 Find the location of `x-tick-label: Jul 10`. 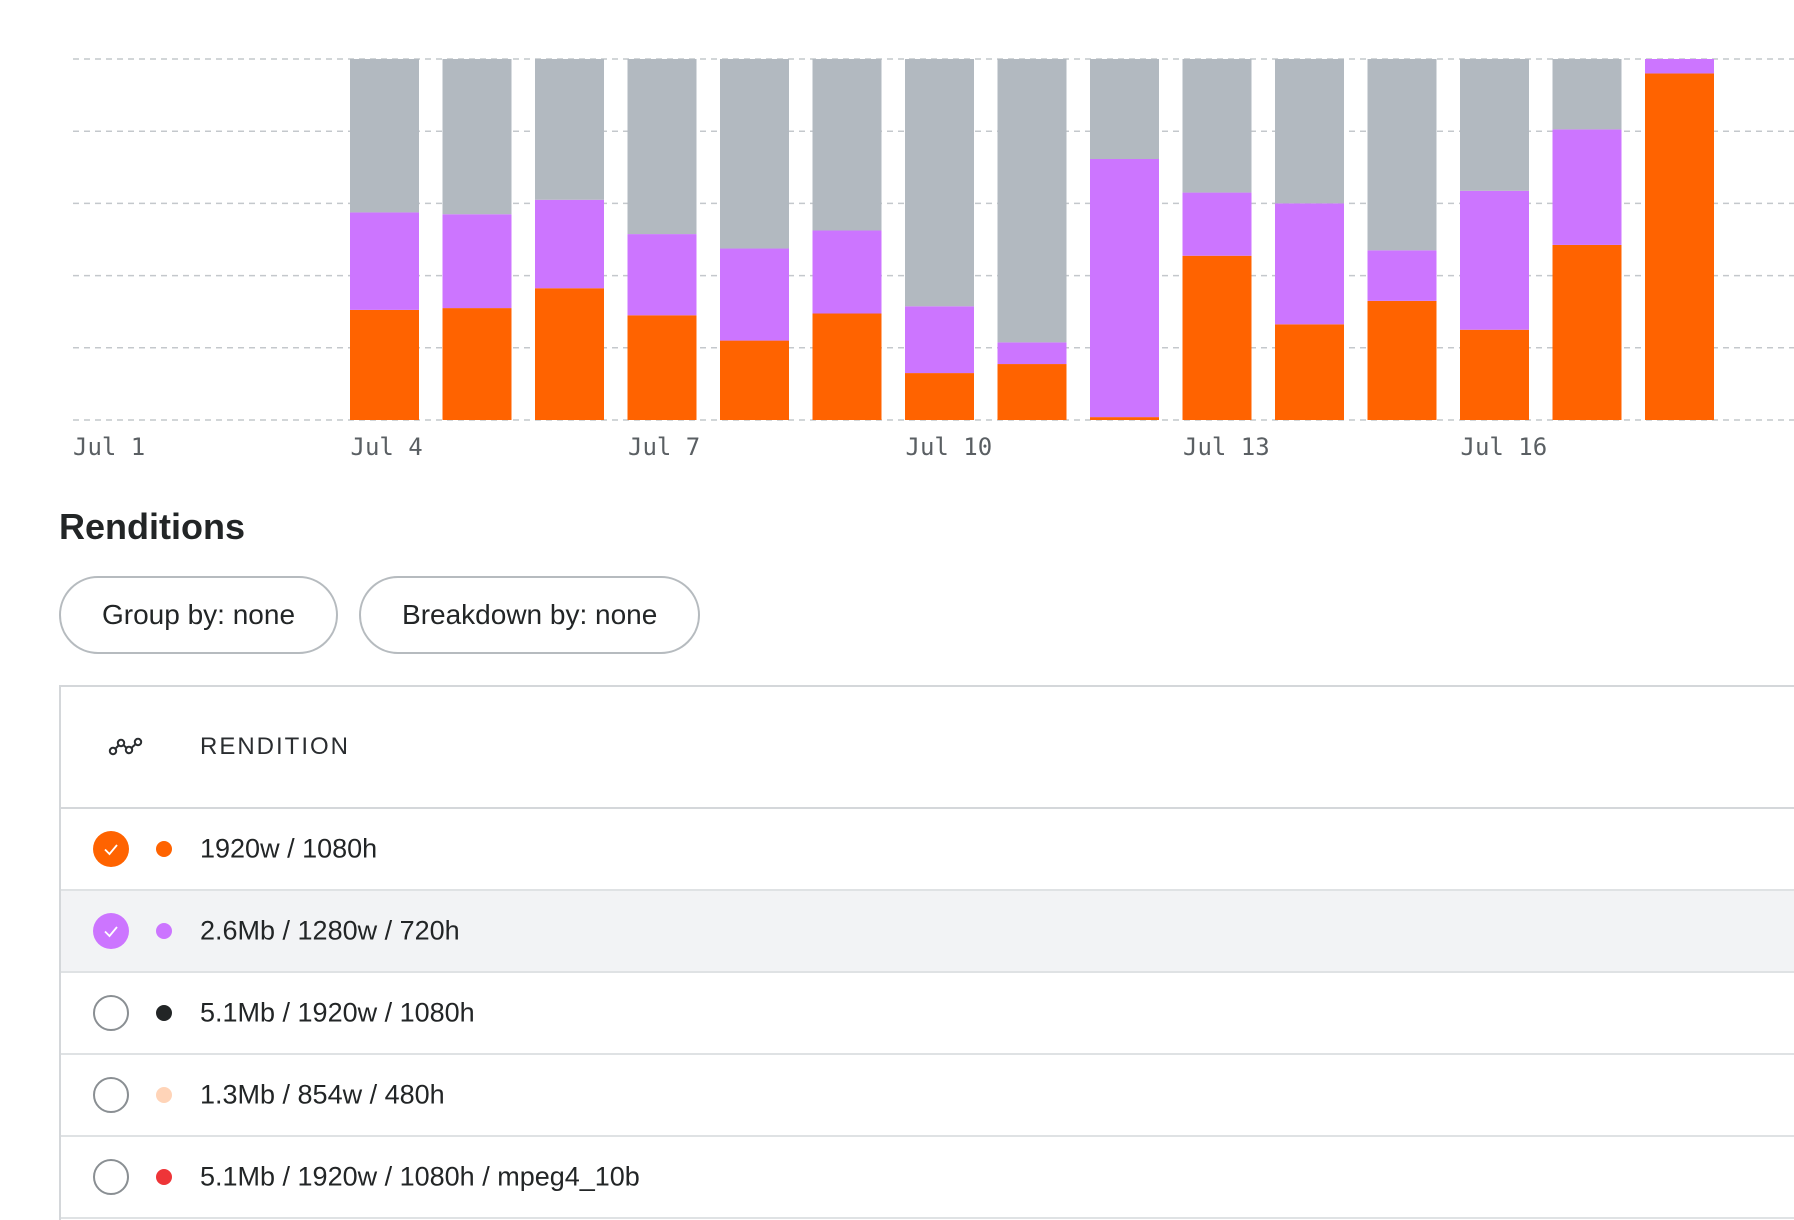

x-tick-label: Jul 10 is located at coordinates (949, 447).